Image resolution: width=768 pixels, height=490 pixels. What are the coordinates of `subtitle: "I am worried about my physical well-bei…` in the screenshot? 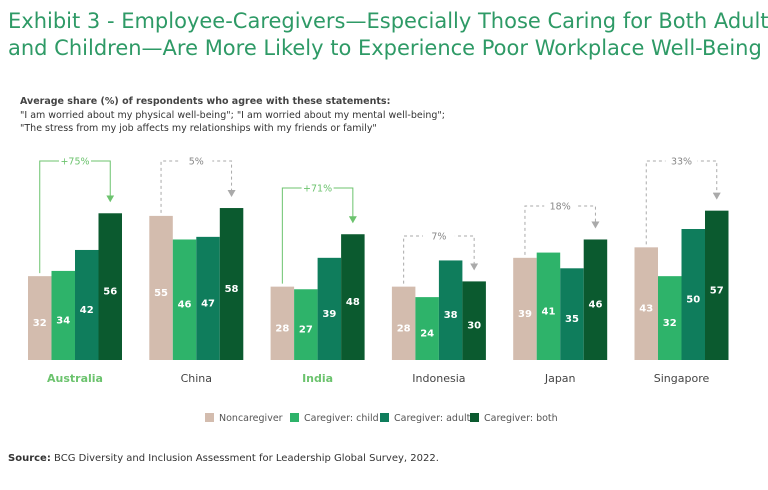 It's located at (232, 115).